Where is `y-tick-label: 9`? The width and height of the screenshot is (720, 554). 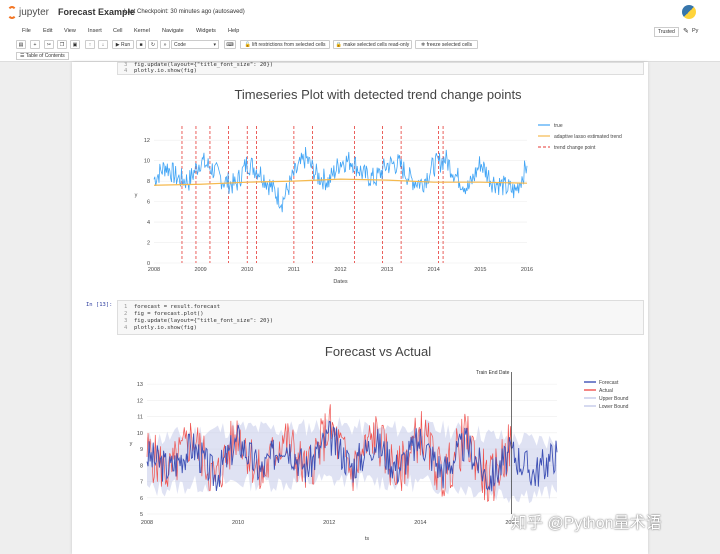
y-tick-label: 9 is located at coordinates (141, 450).